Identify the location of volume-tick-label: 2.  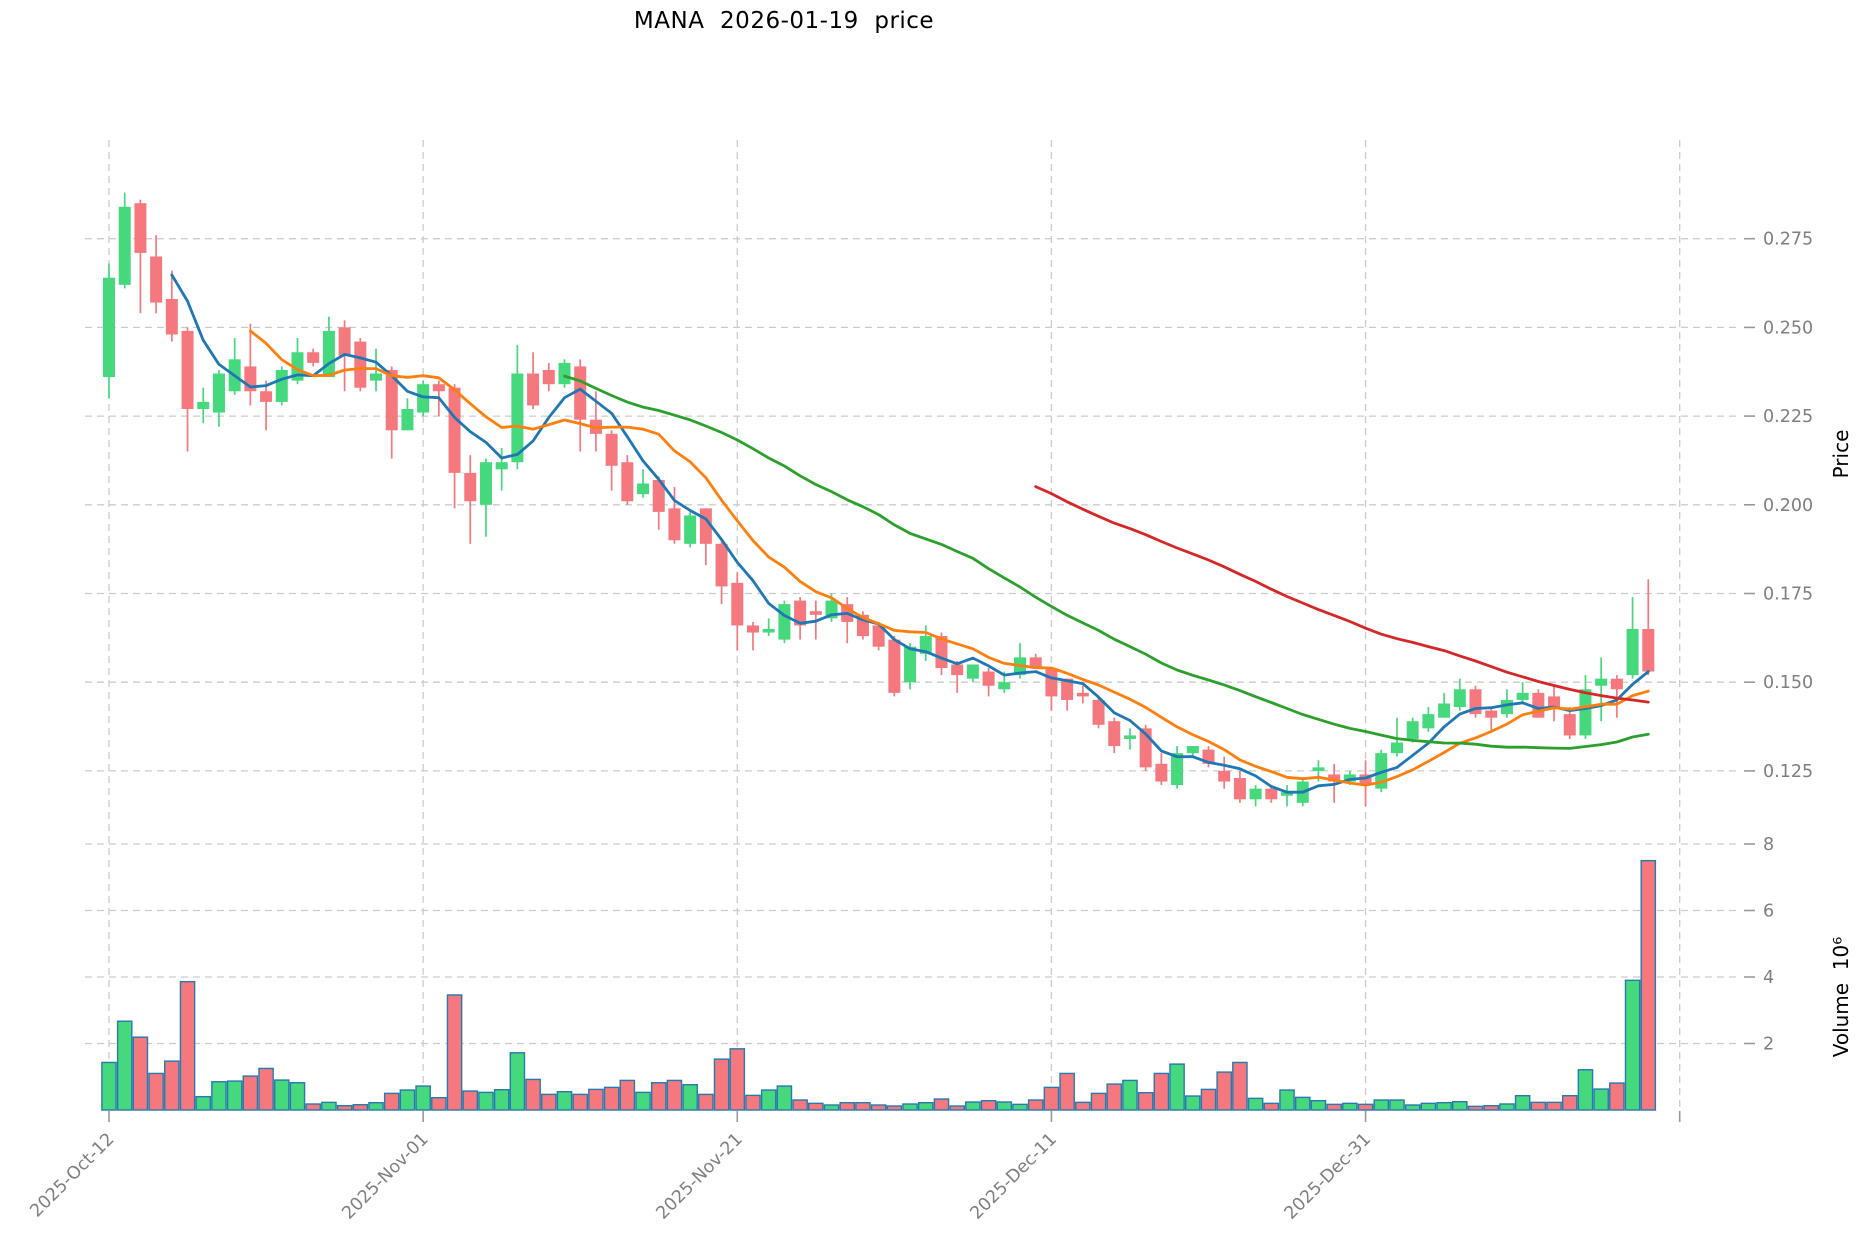
(1768, 1045).